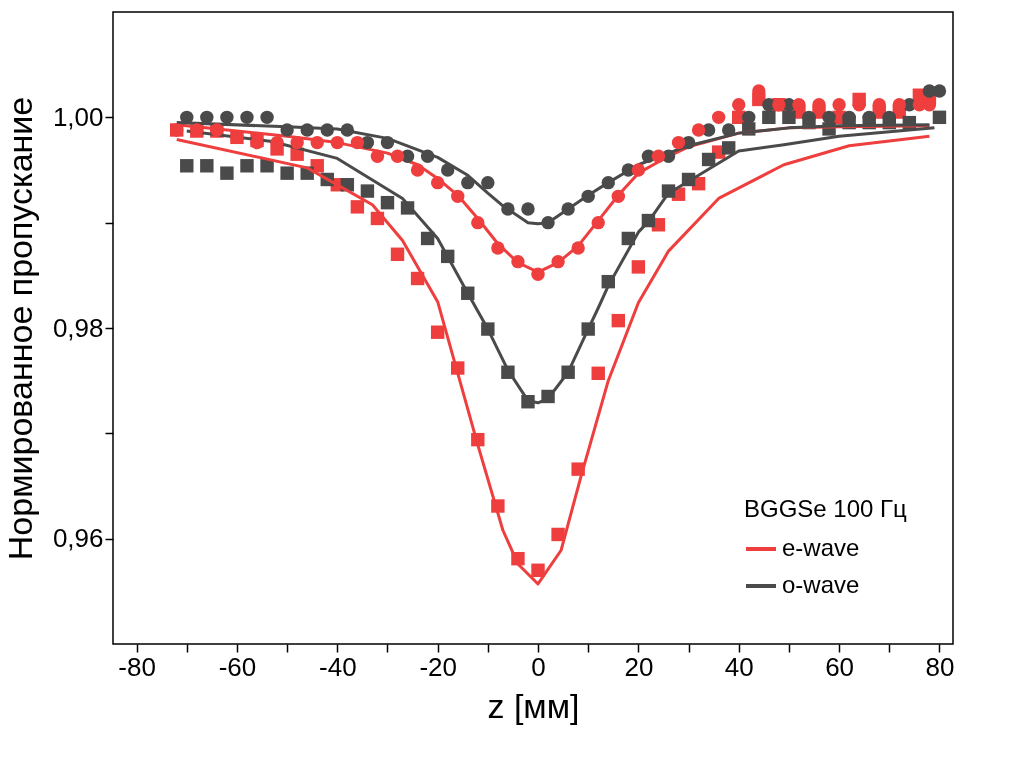  What do you see at coordinates (438, 666) in the screenshot?
I see `x-tick-label: -20` at bounding box center [438, 666].